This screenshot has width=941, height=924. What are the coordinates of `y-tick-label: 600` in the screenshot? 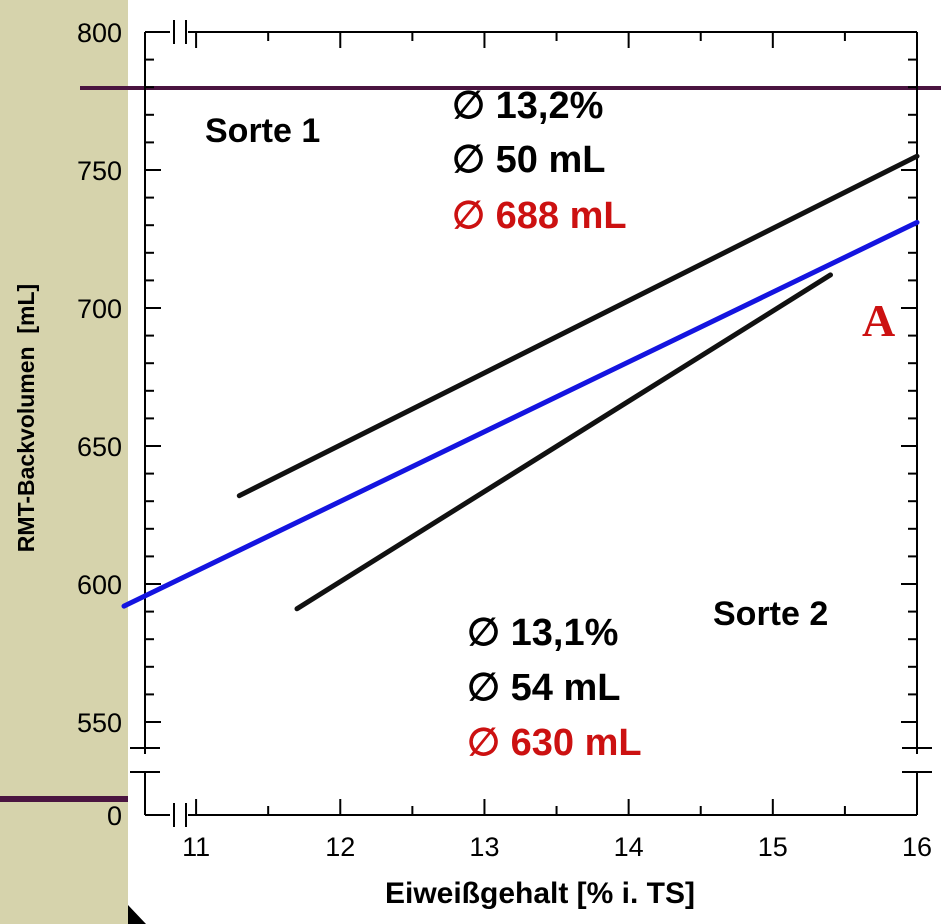 It's located at (99, 585).